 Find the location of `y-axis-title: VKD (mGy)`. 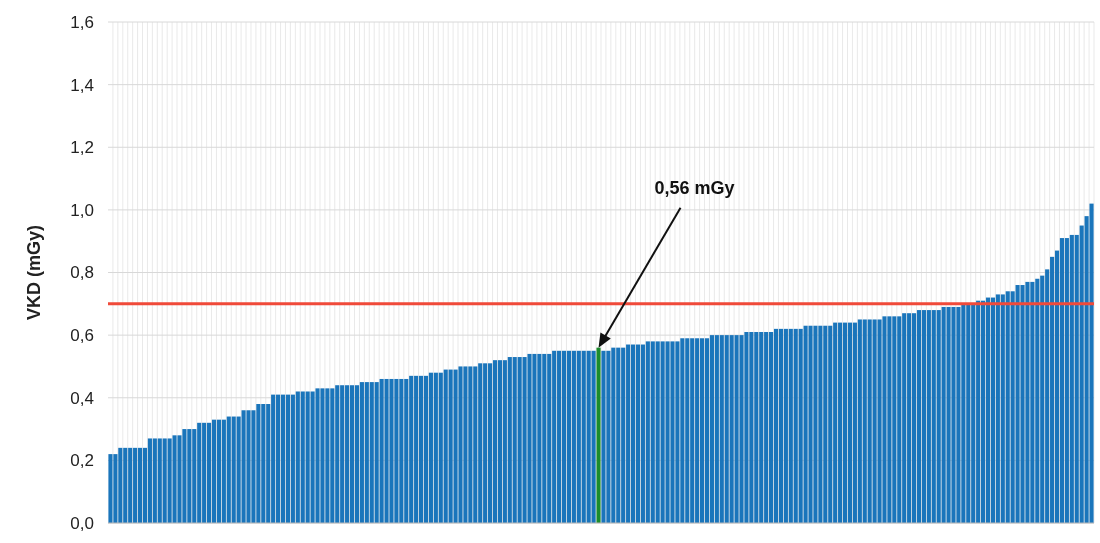

y-axis-title: VKD (mGy) is located at coordinates (34, 272).